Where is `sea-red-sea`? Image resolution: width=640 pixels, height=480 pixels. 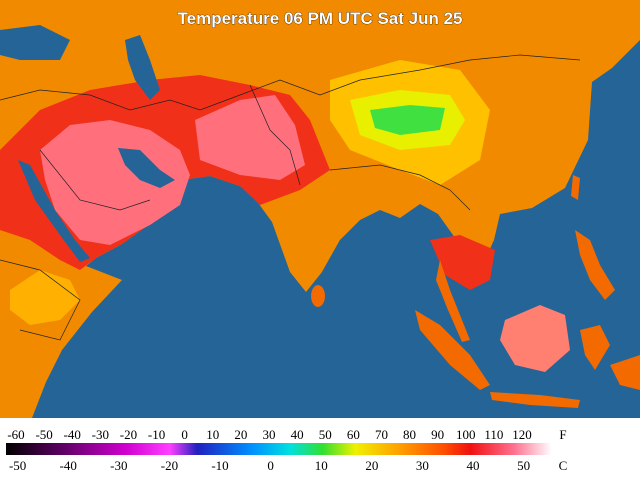
sea-red-sea is located at coordinates (54, 211).